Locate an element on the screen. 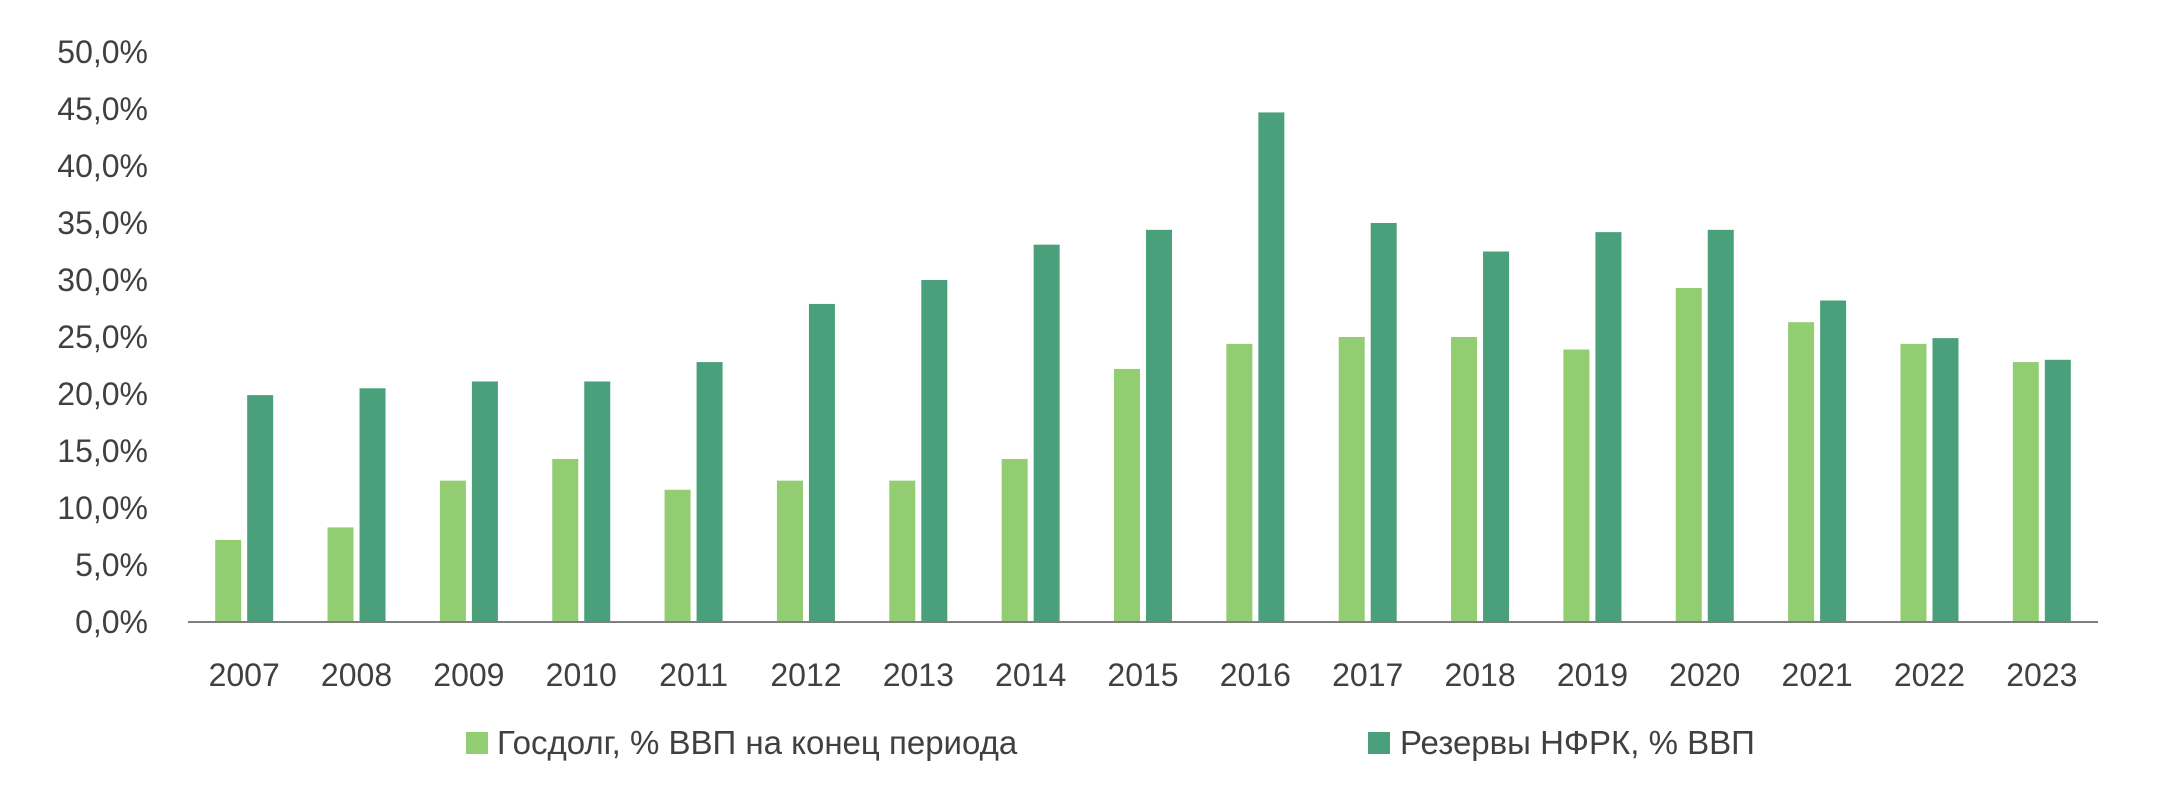 Image resolution: width=2160 pixels, height=785 pixels. bar-rezervy-2012 is located at coordinates (821, 462).